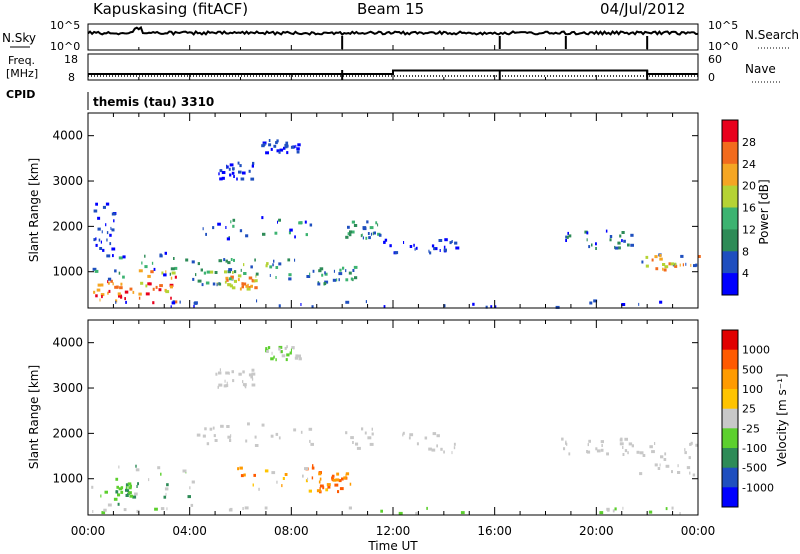 The image size is (800, 554). I want to click on time-tick-label: 08:00, so click(291, 531).